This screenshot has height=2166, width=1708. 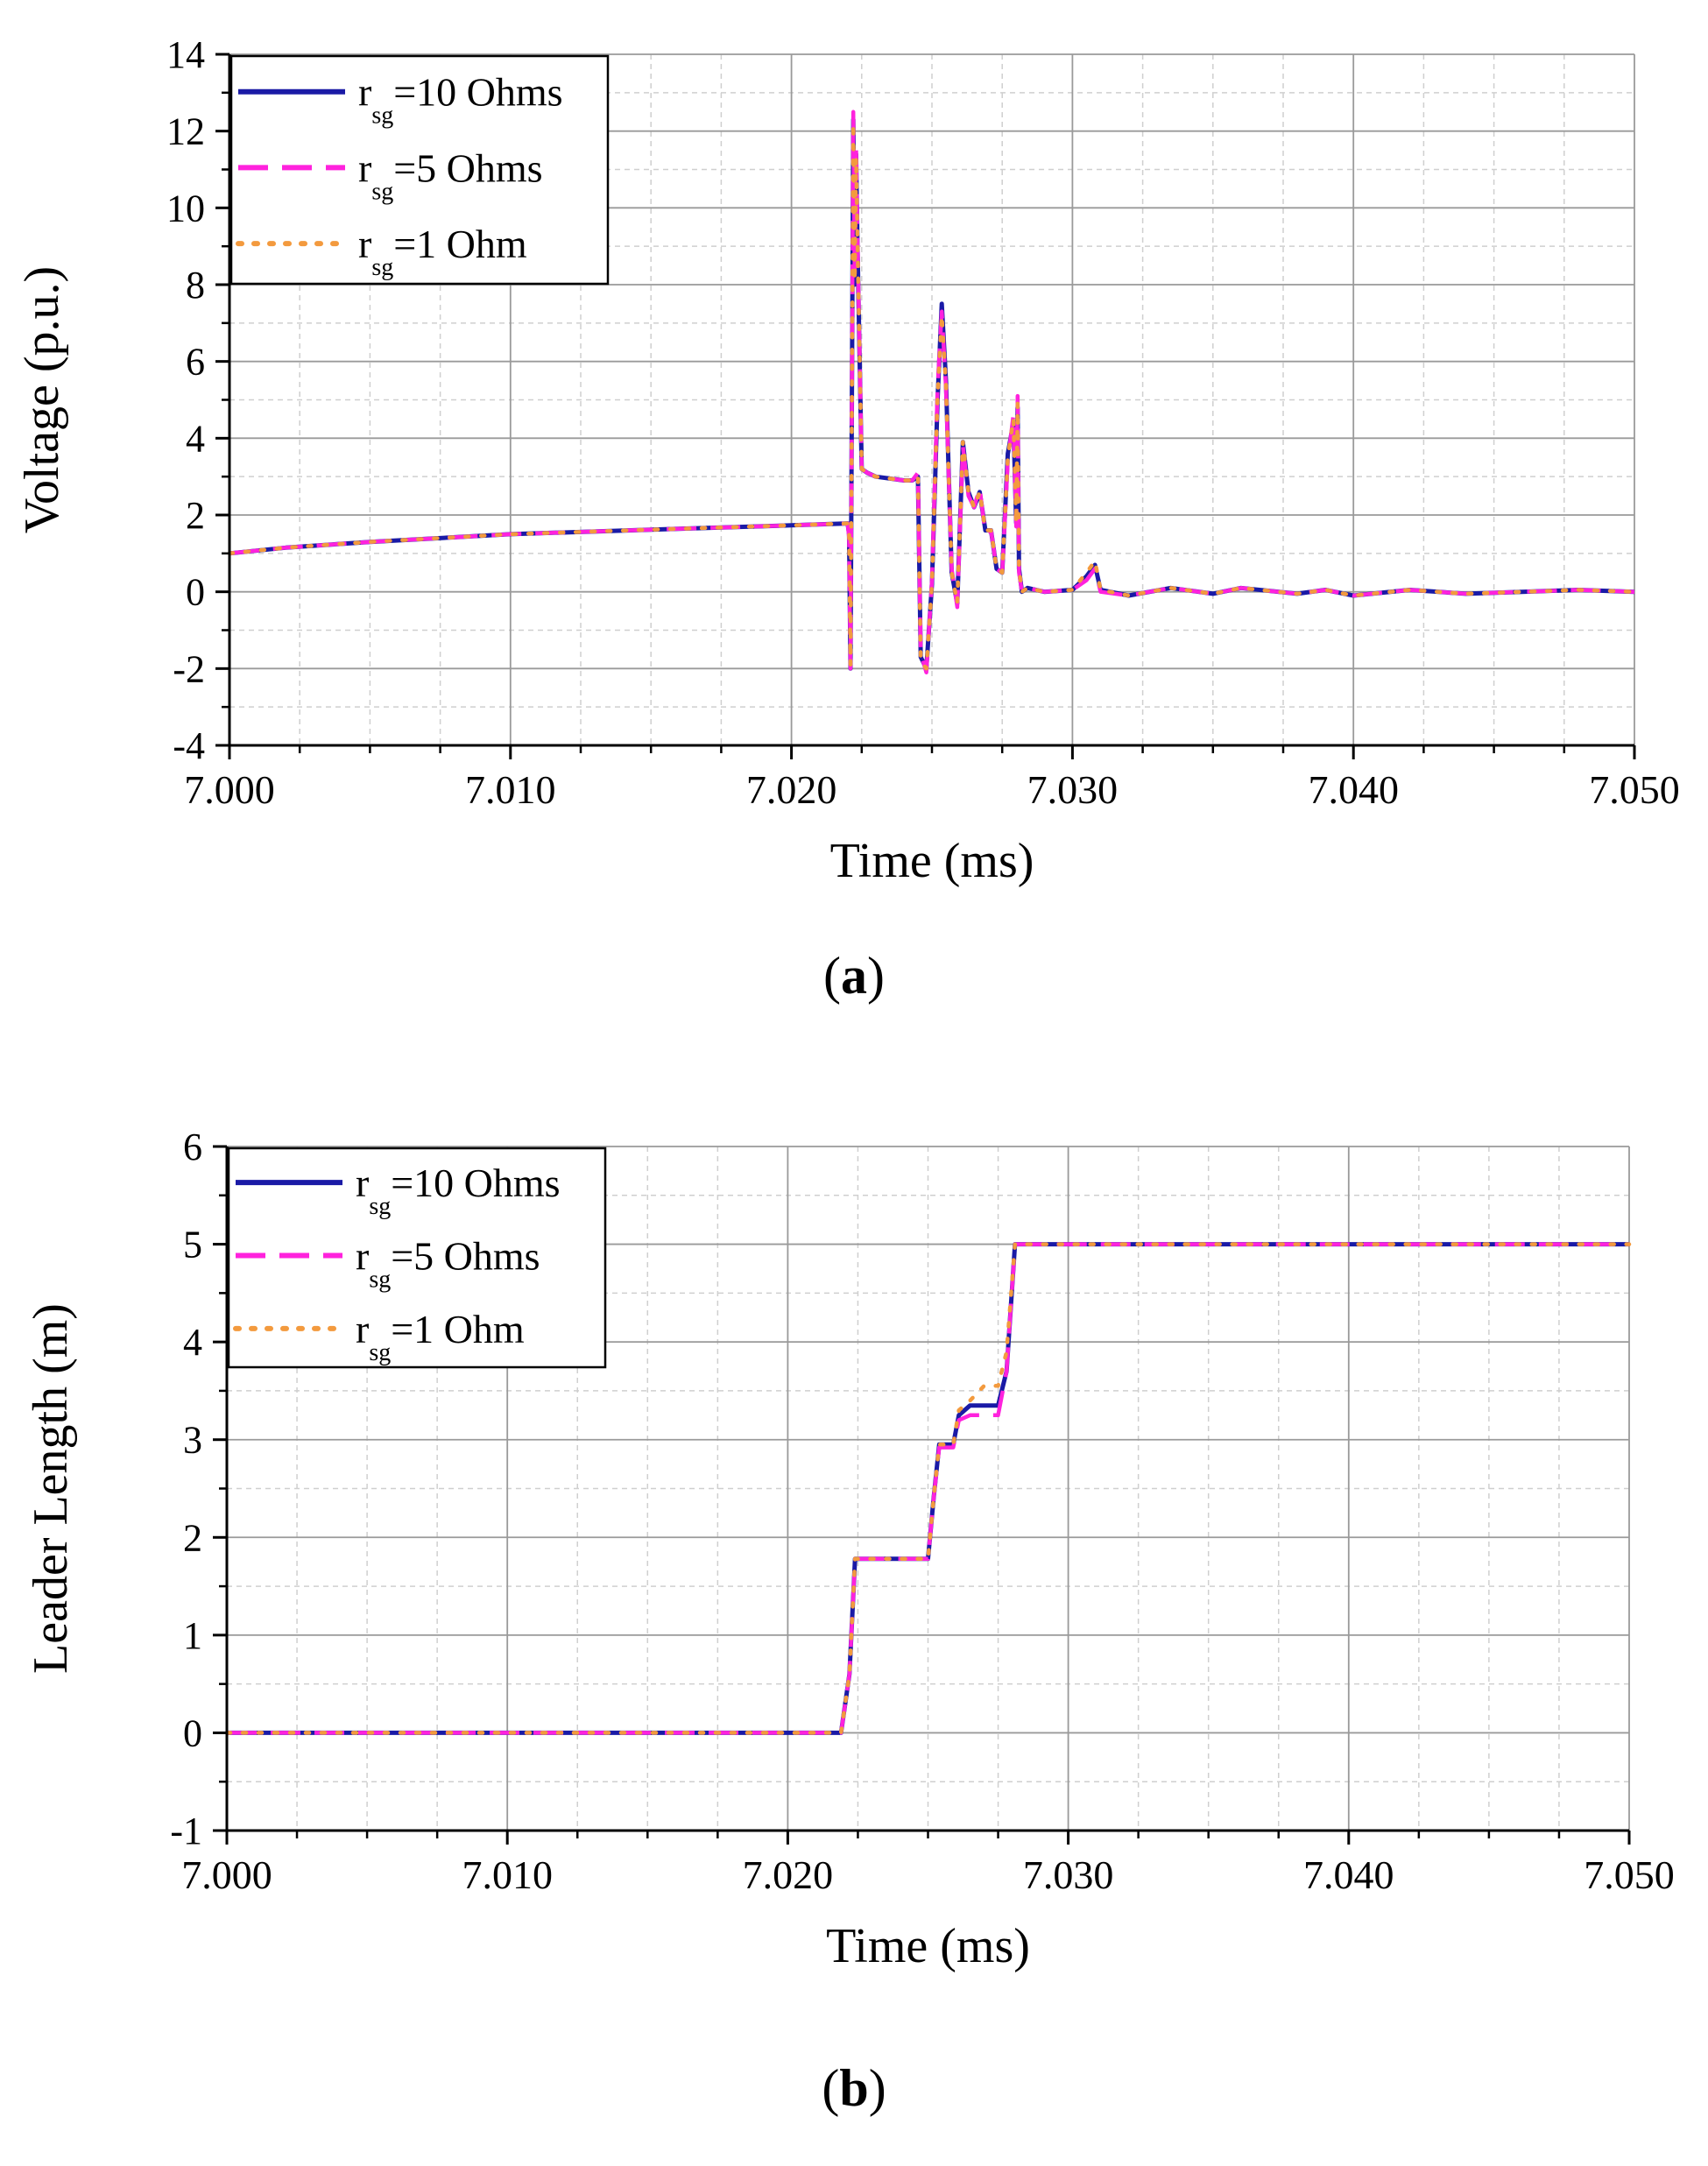 What do you see at coordinates (195, 286) in the screenshot?
I see `y-tick-label: 8` at bounding box center [195, 286].